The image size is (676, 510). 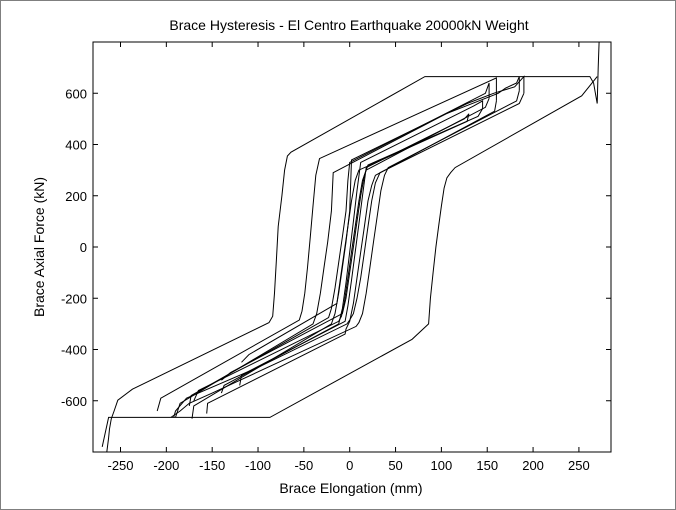 I want to click on x-tick-label: -200, so click(x=166, y=465).